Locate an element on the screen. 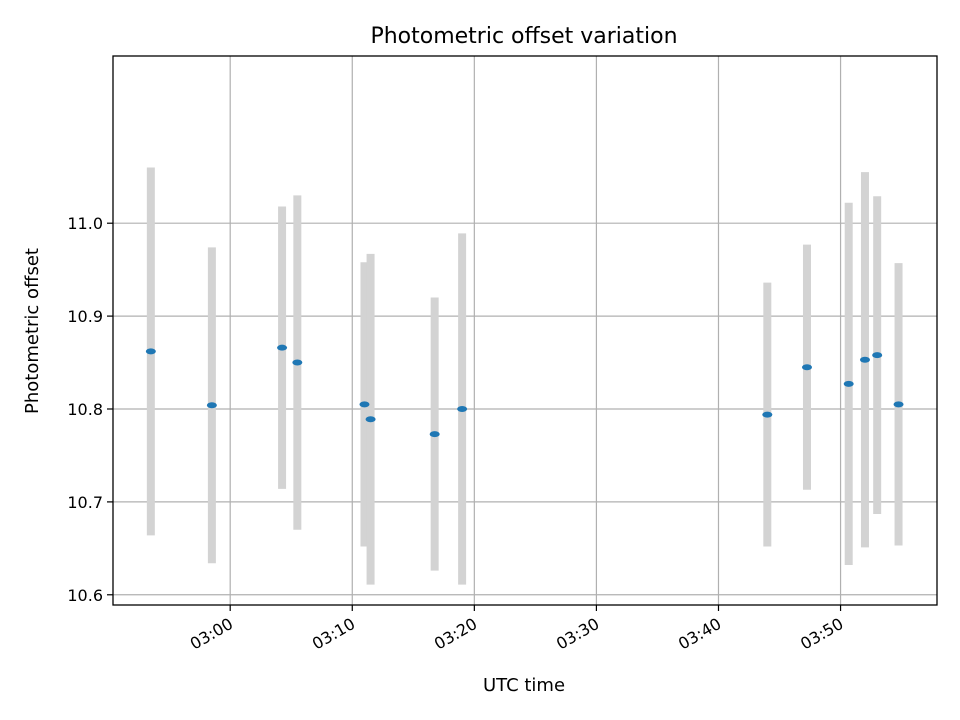 This screenshot has height=720, width=960. chart-title: Photometric offset variation is located at coordinates (523, 36).